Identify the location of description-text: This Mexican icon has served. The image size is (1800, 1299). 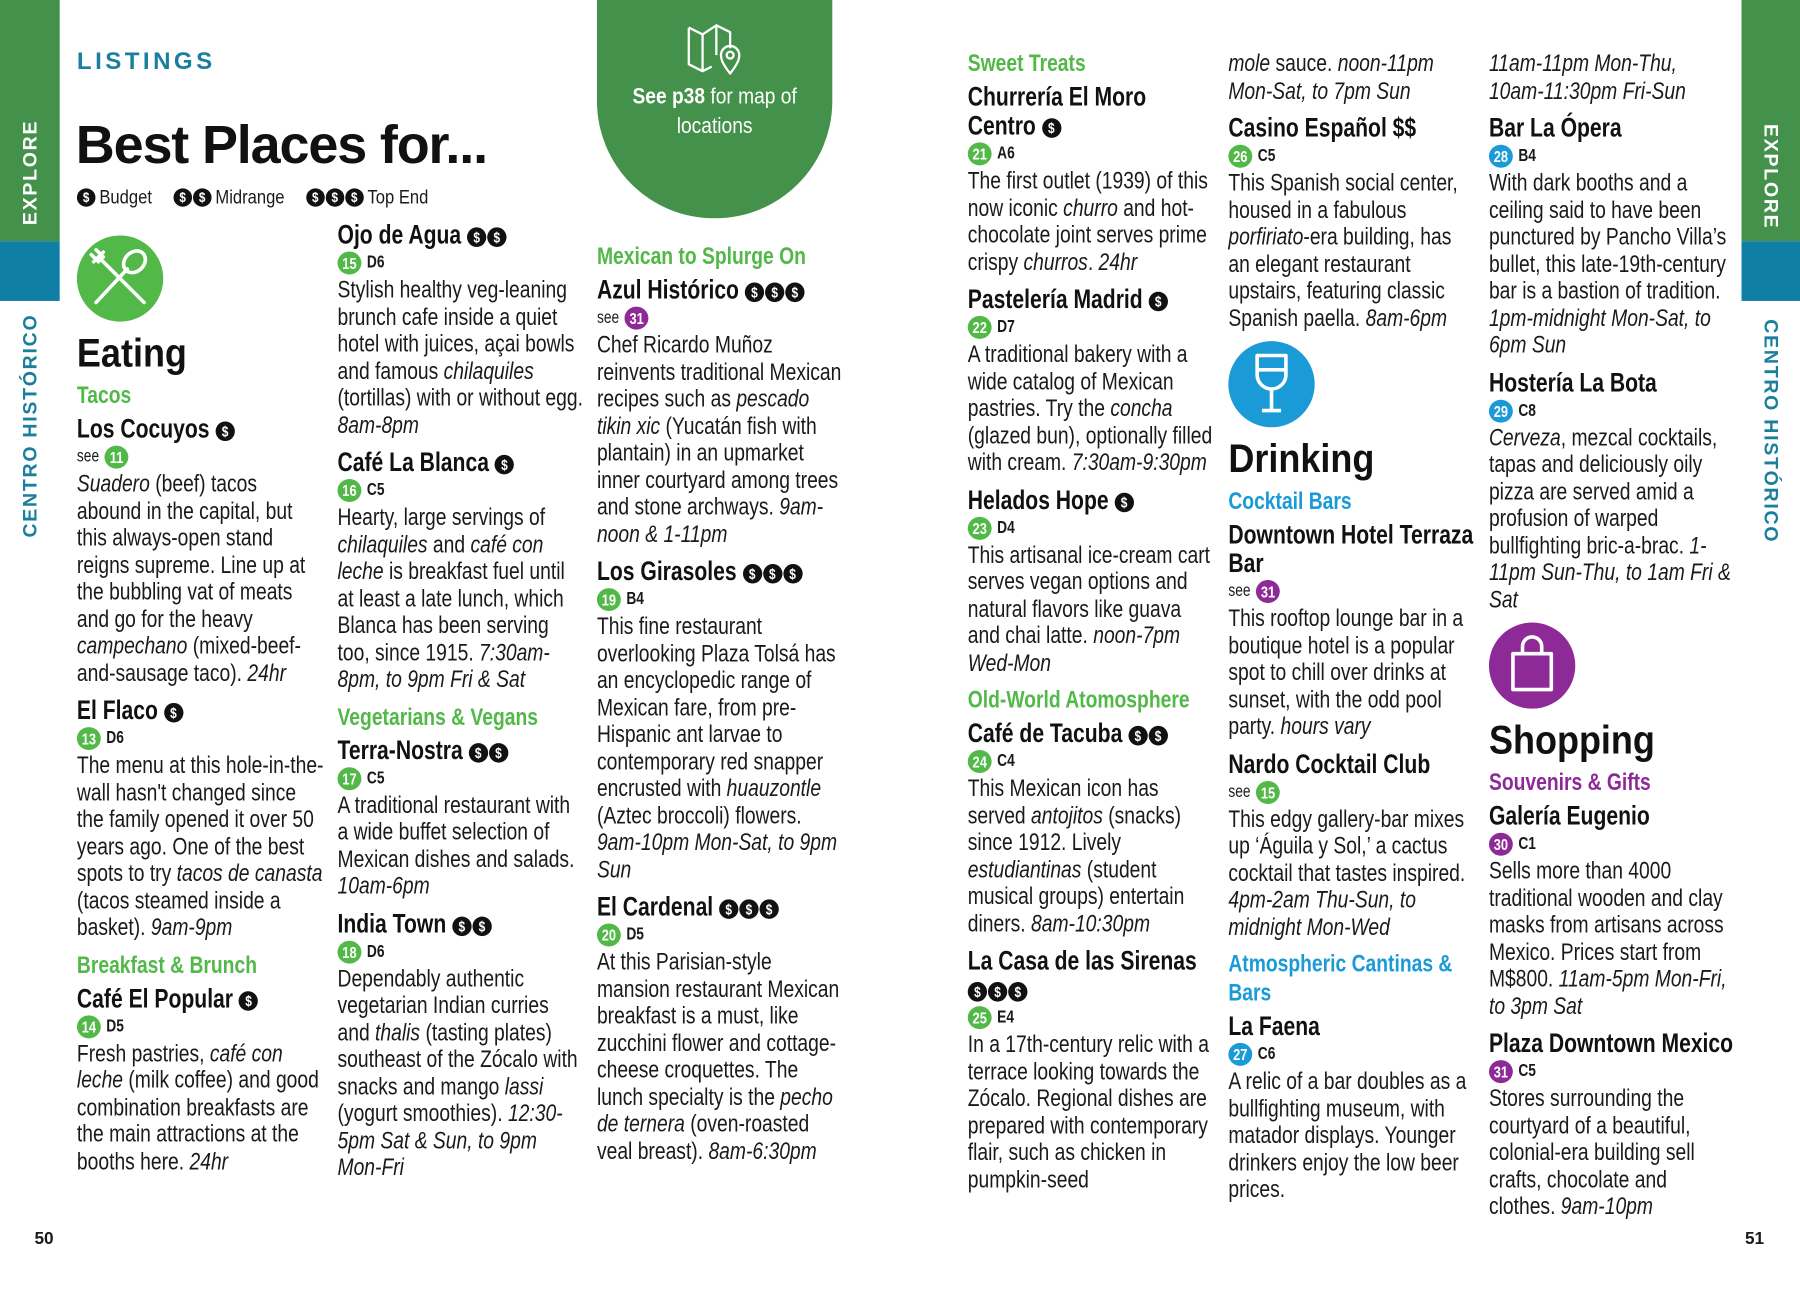
(1063, 802).